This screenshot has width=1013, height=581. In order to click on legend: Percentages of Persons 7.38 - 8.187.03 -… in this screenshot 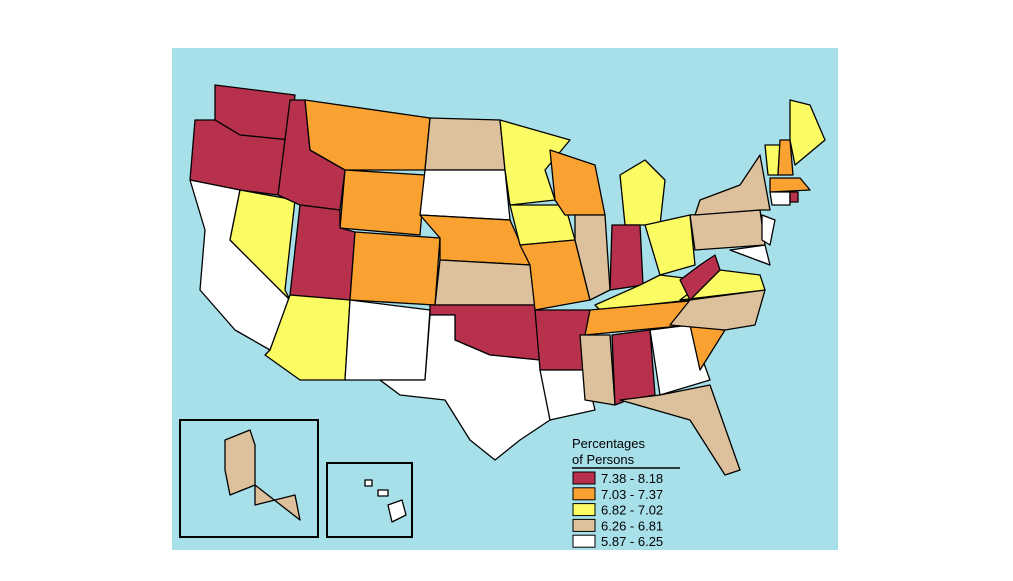, I will do `click(626, 492)`.